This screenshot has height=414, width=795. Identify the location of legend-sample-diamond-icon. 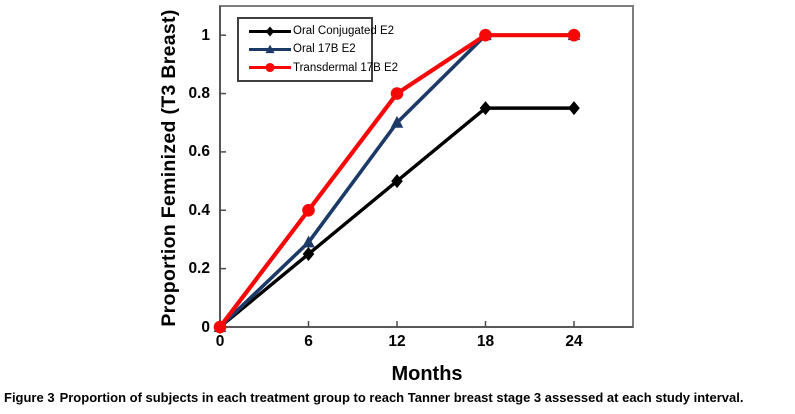
(270, 31).